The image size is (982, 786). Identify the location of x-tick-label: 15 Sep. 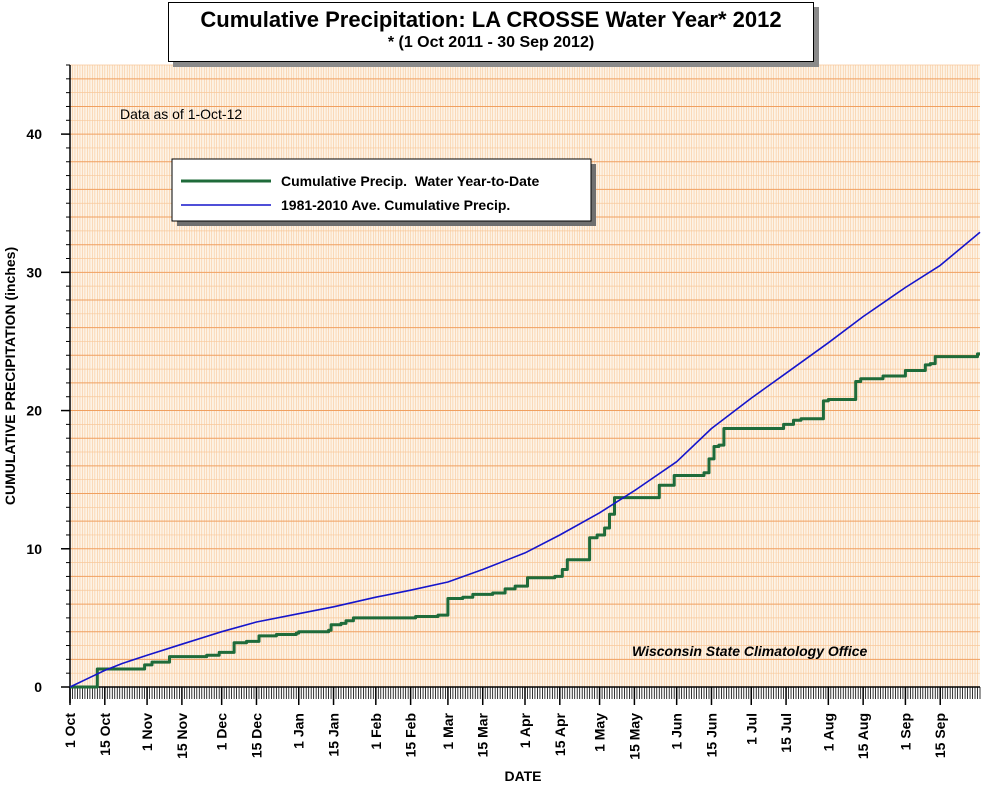
(940, 735).